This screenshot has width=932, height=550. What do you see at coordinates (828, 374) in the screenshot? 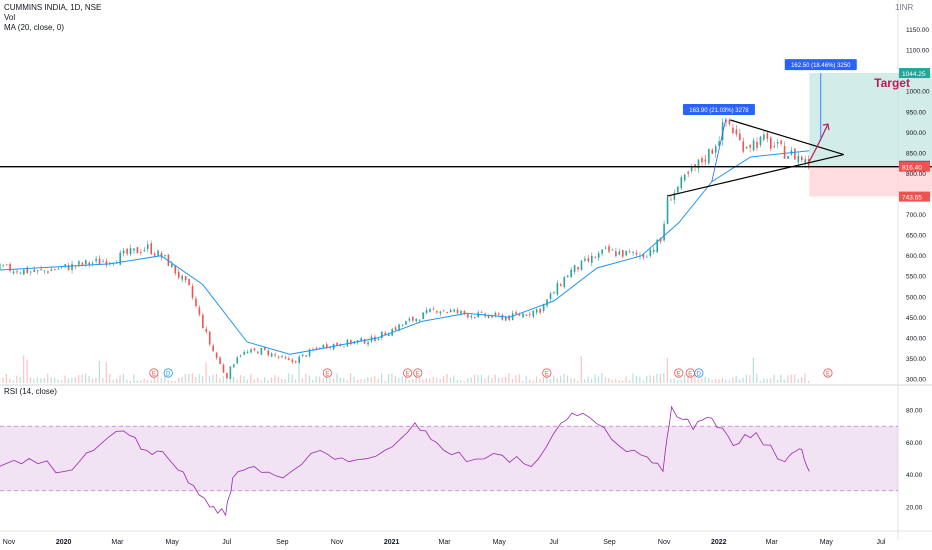
I see `event-marker-label: E` at bounding box center [828, 374].